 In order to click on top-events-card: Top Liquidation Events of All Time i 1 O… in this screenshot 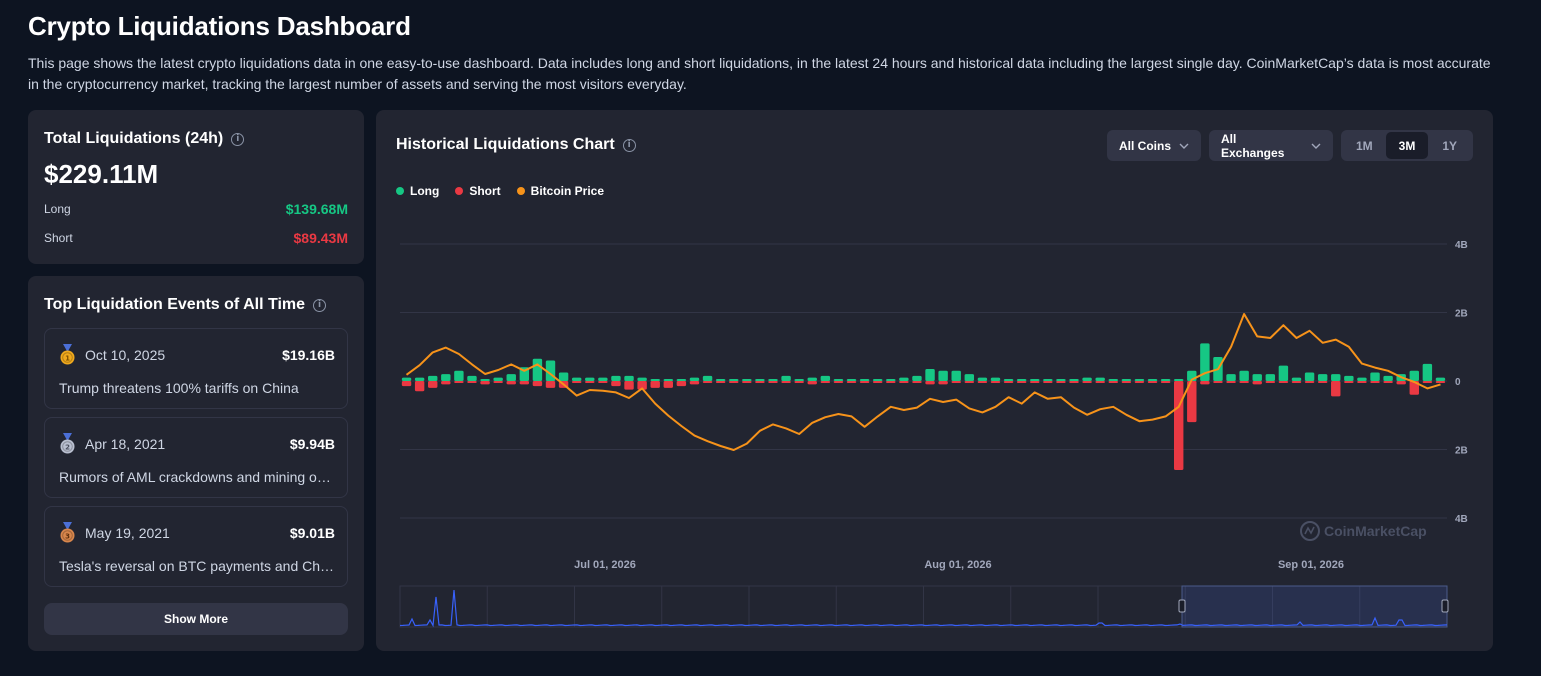, I will do `click(196, 463)`.